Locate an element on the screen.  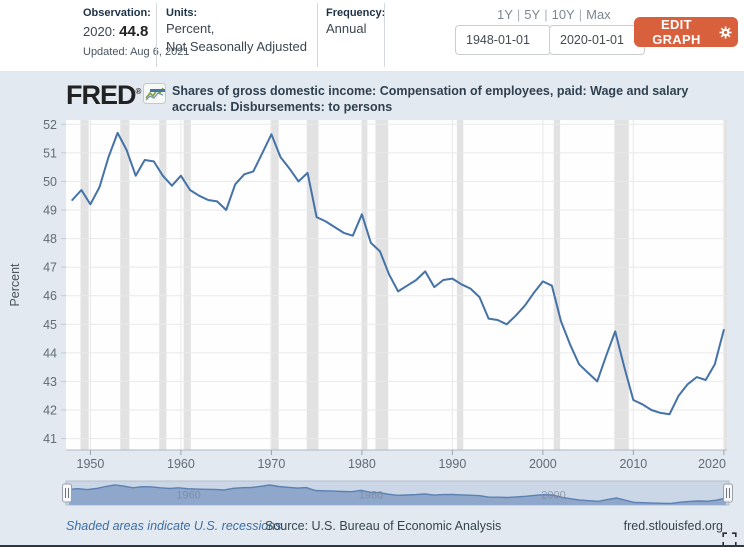
y-axis-label: 50 is located at coordinates (50, 182).